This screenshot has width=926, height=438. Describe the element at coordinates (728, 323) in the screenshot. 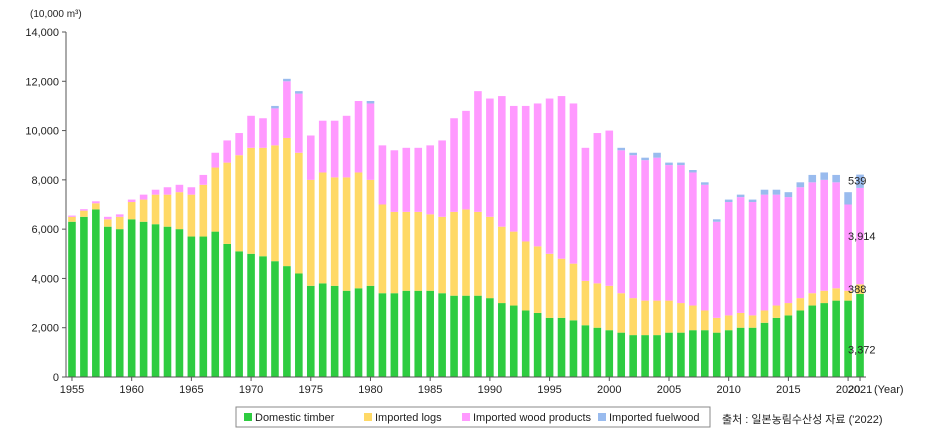

I see `bar-segment-imported-logs-2010` at that location.